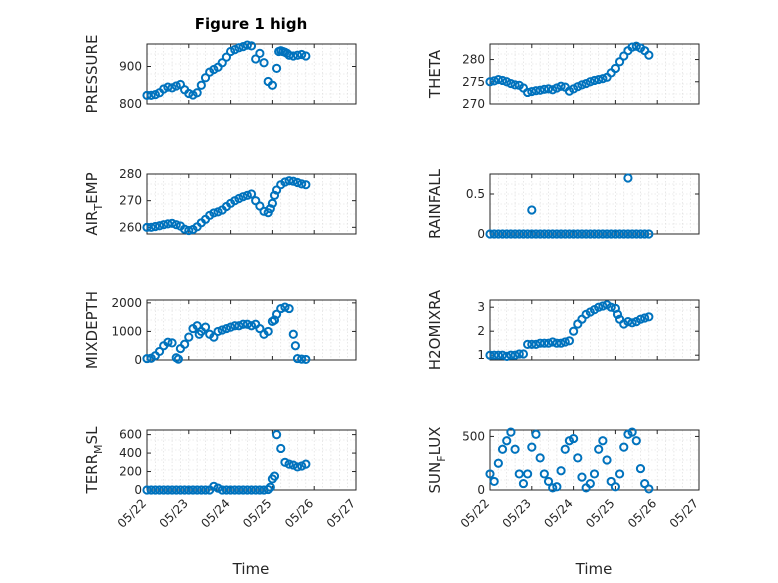 The height and width of the screenshot is (583, 778). Describe the element at coordinates (437, 460) in the screenshot. I see `y-axis-label: SUNFLUX` at that location.